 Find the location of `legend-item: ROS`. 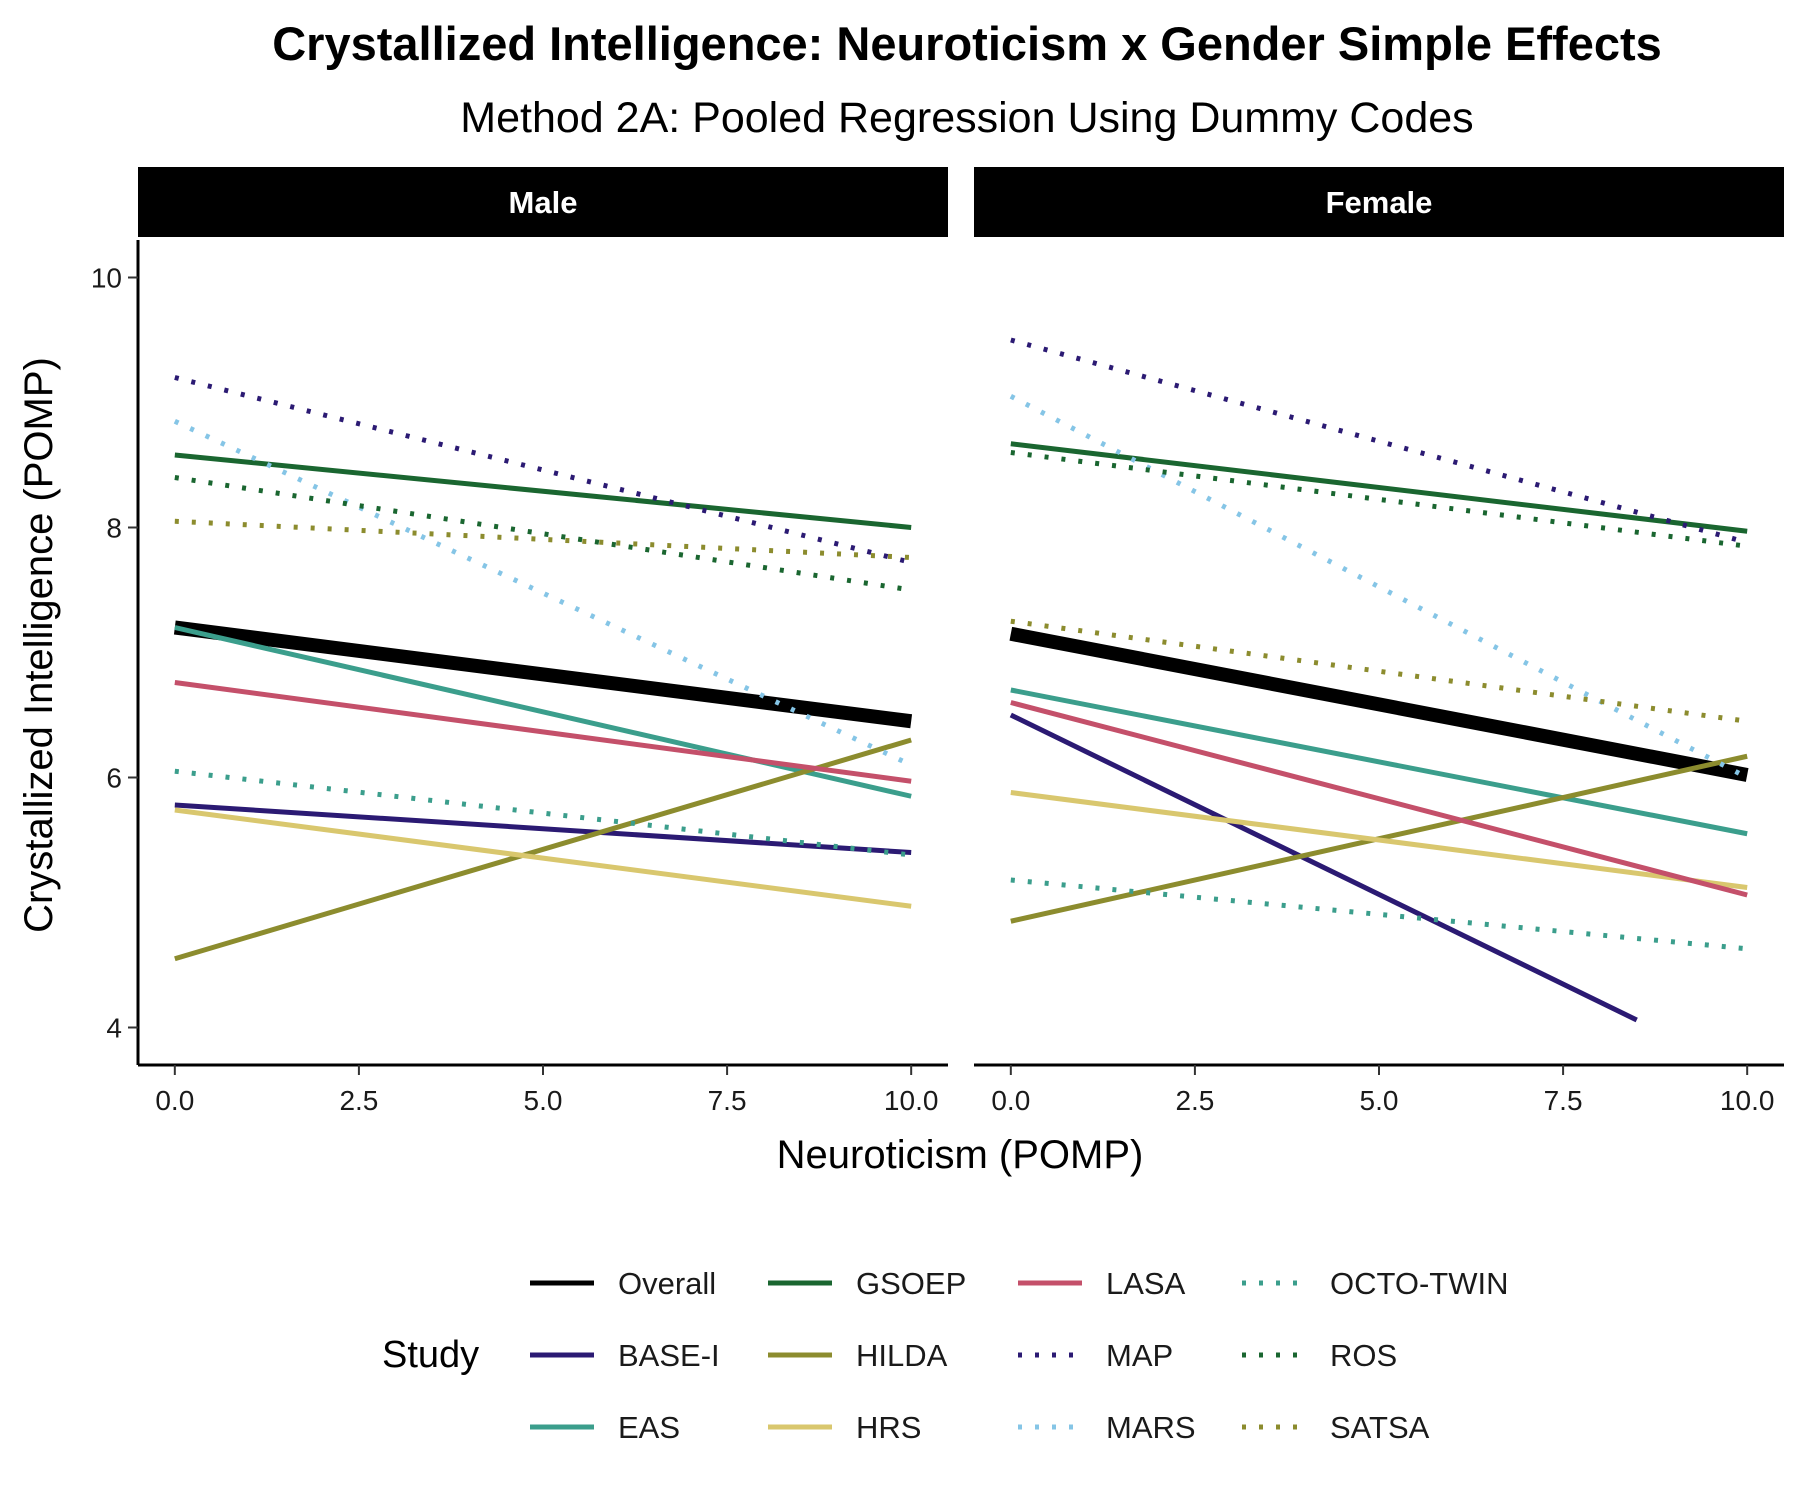

legend-item: ROS is located at coordinates (1319, 1355).